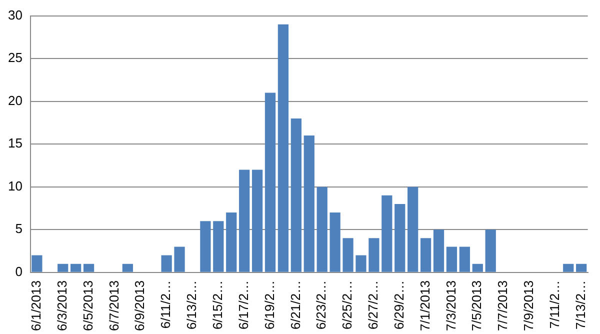 The width and height of the screenshot is (600, 334). I want to click on x-tick-label: 6/7/2013, so click(114, 306).